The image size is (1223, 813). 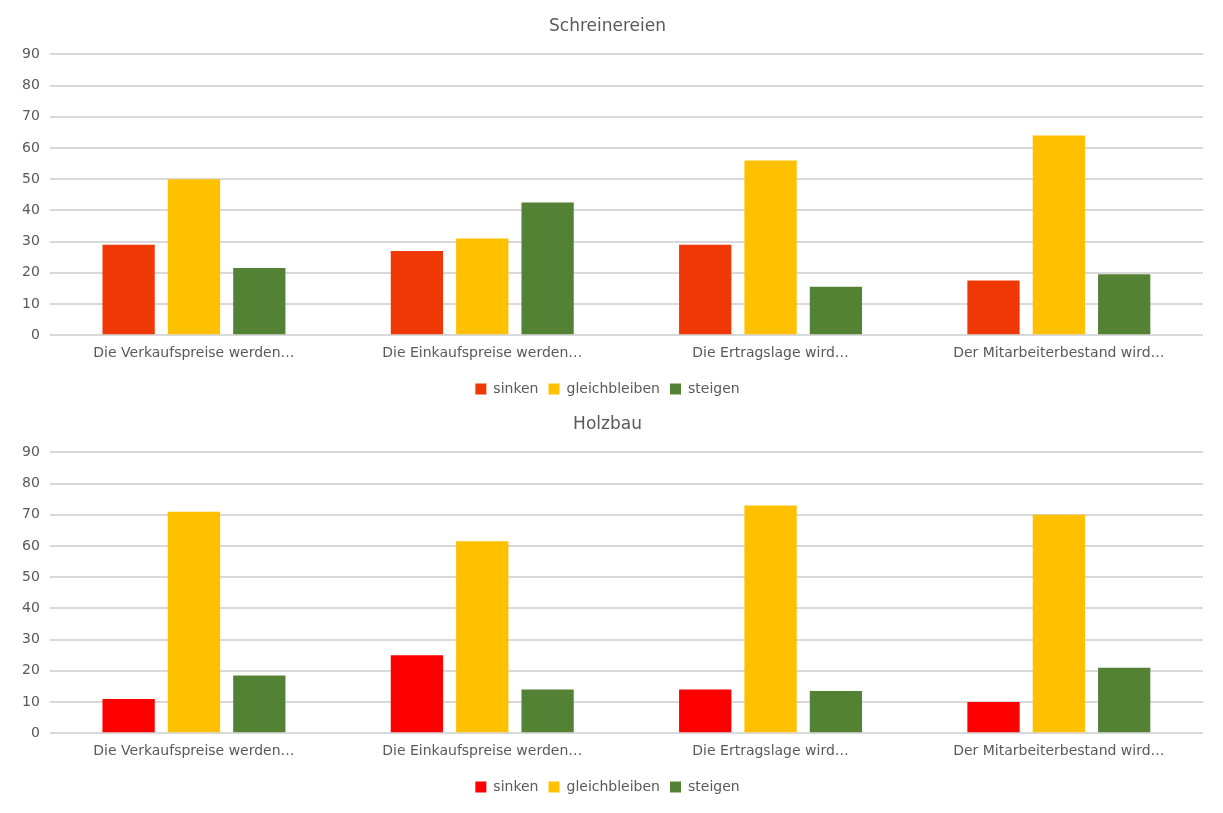 What do you see at coordinates (607, 24) in the screenshot?
I see `chart-title: Schreinereien` at bounding box center [607, 24].